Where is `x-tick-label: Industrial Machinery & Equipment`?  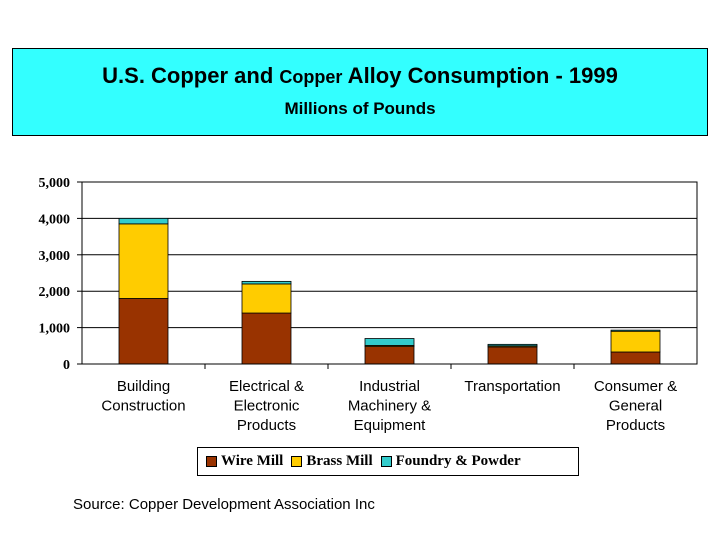 x-tick-label: Industrial Machinery & Equipment is located at coordinates (389, 406).